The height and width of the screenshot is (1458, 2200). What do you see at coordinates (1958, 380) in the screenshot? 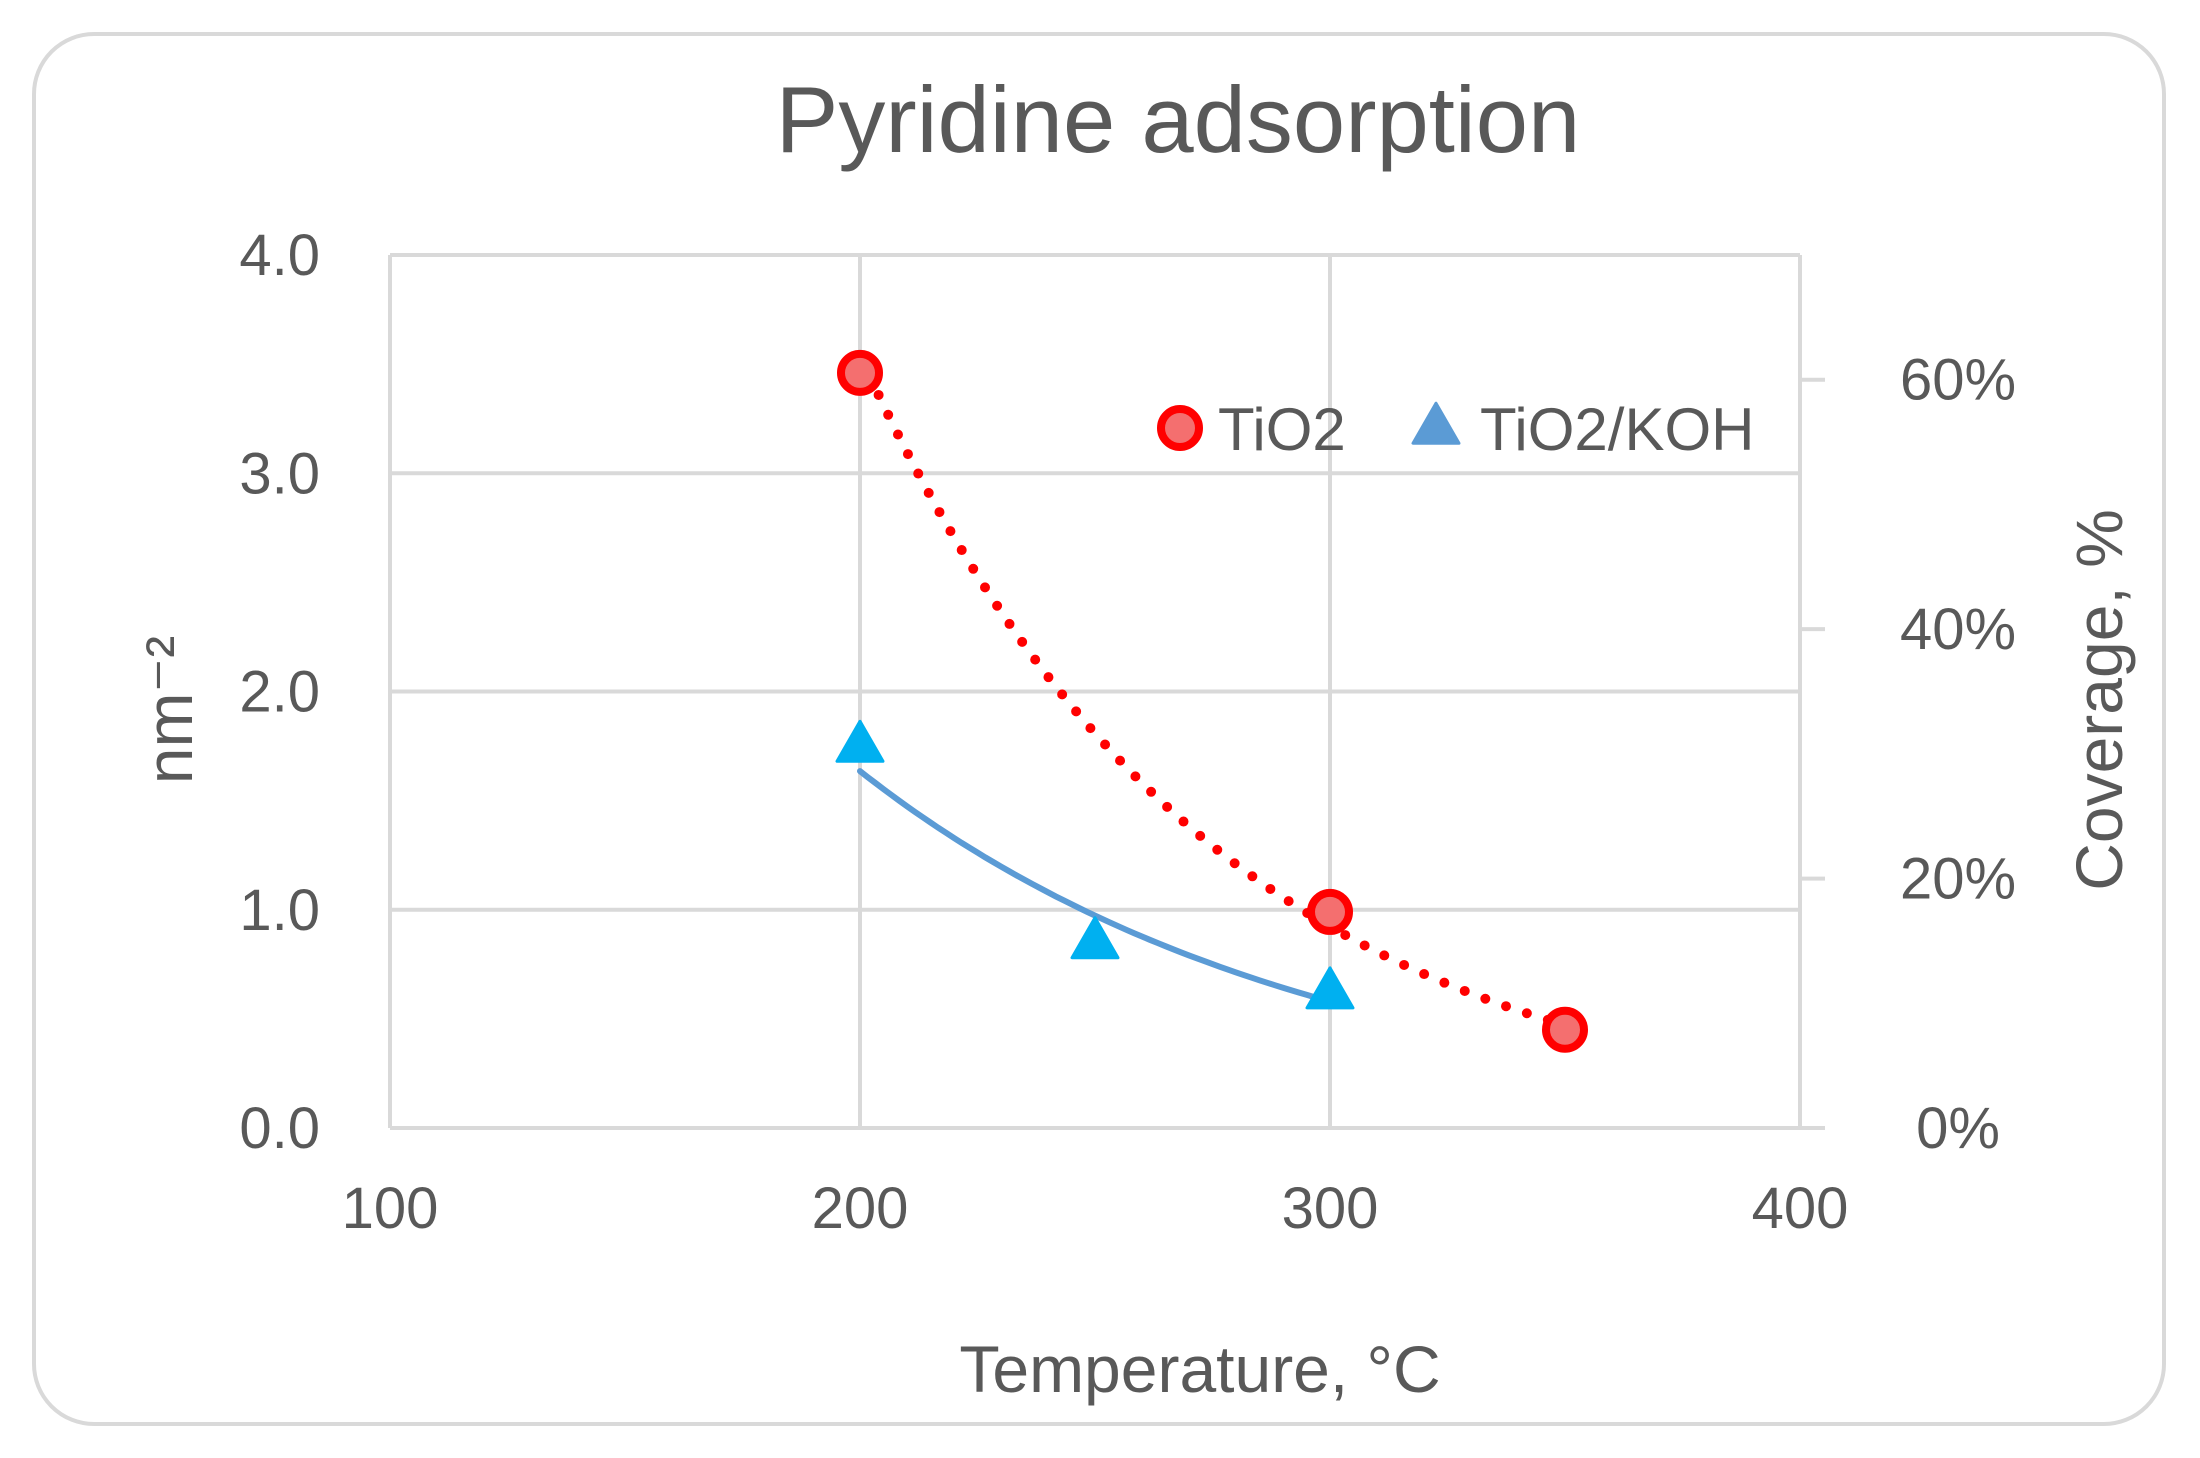
I see `y2-tick-label: 60%` at bounding box center [1958, 380].